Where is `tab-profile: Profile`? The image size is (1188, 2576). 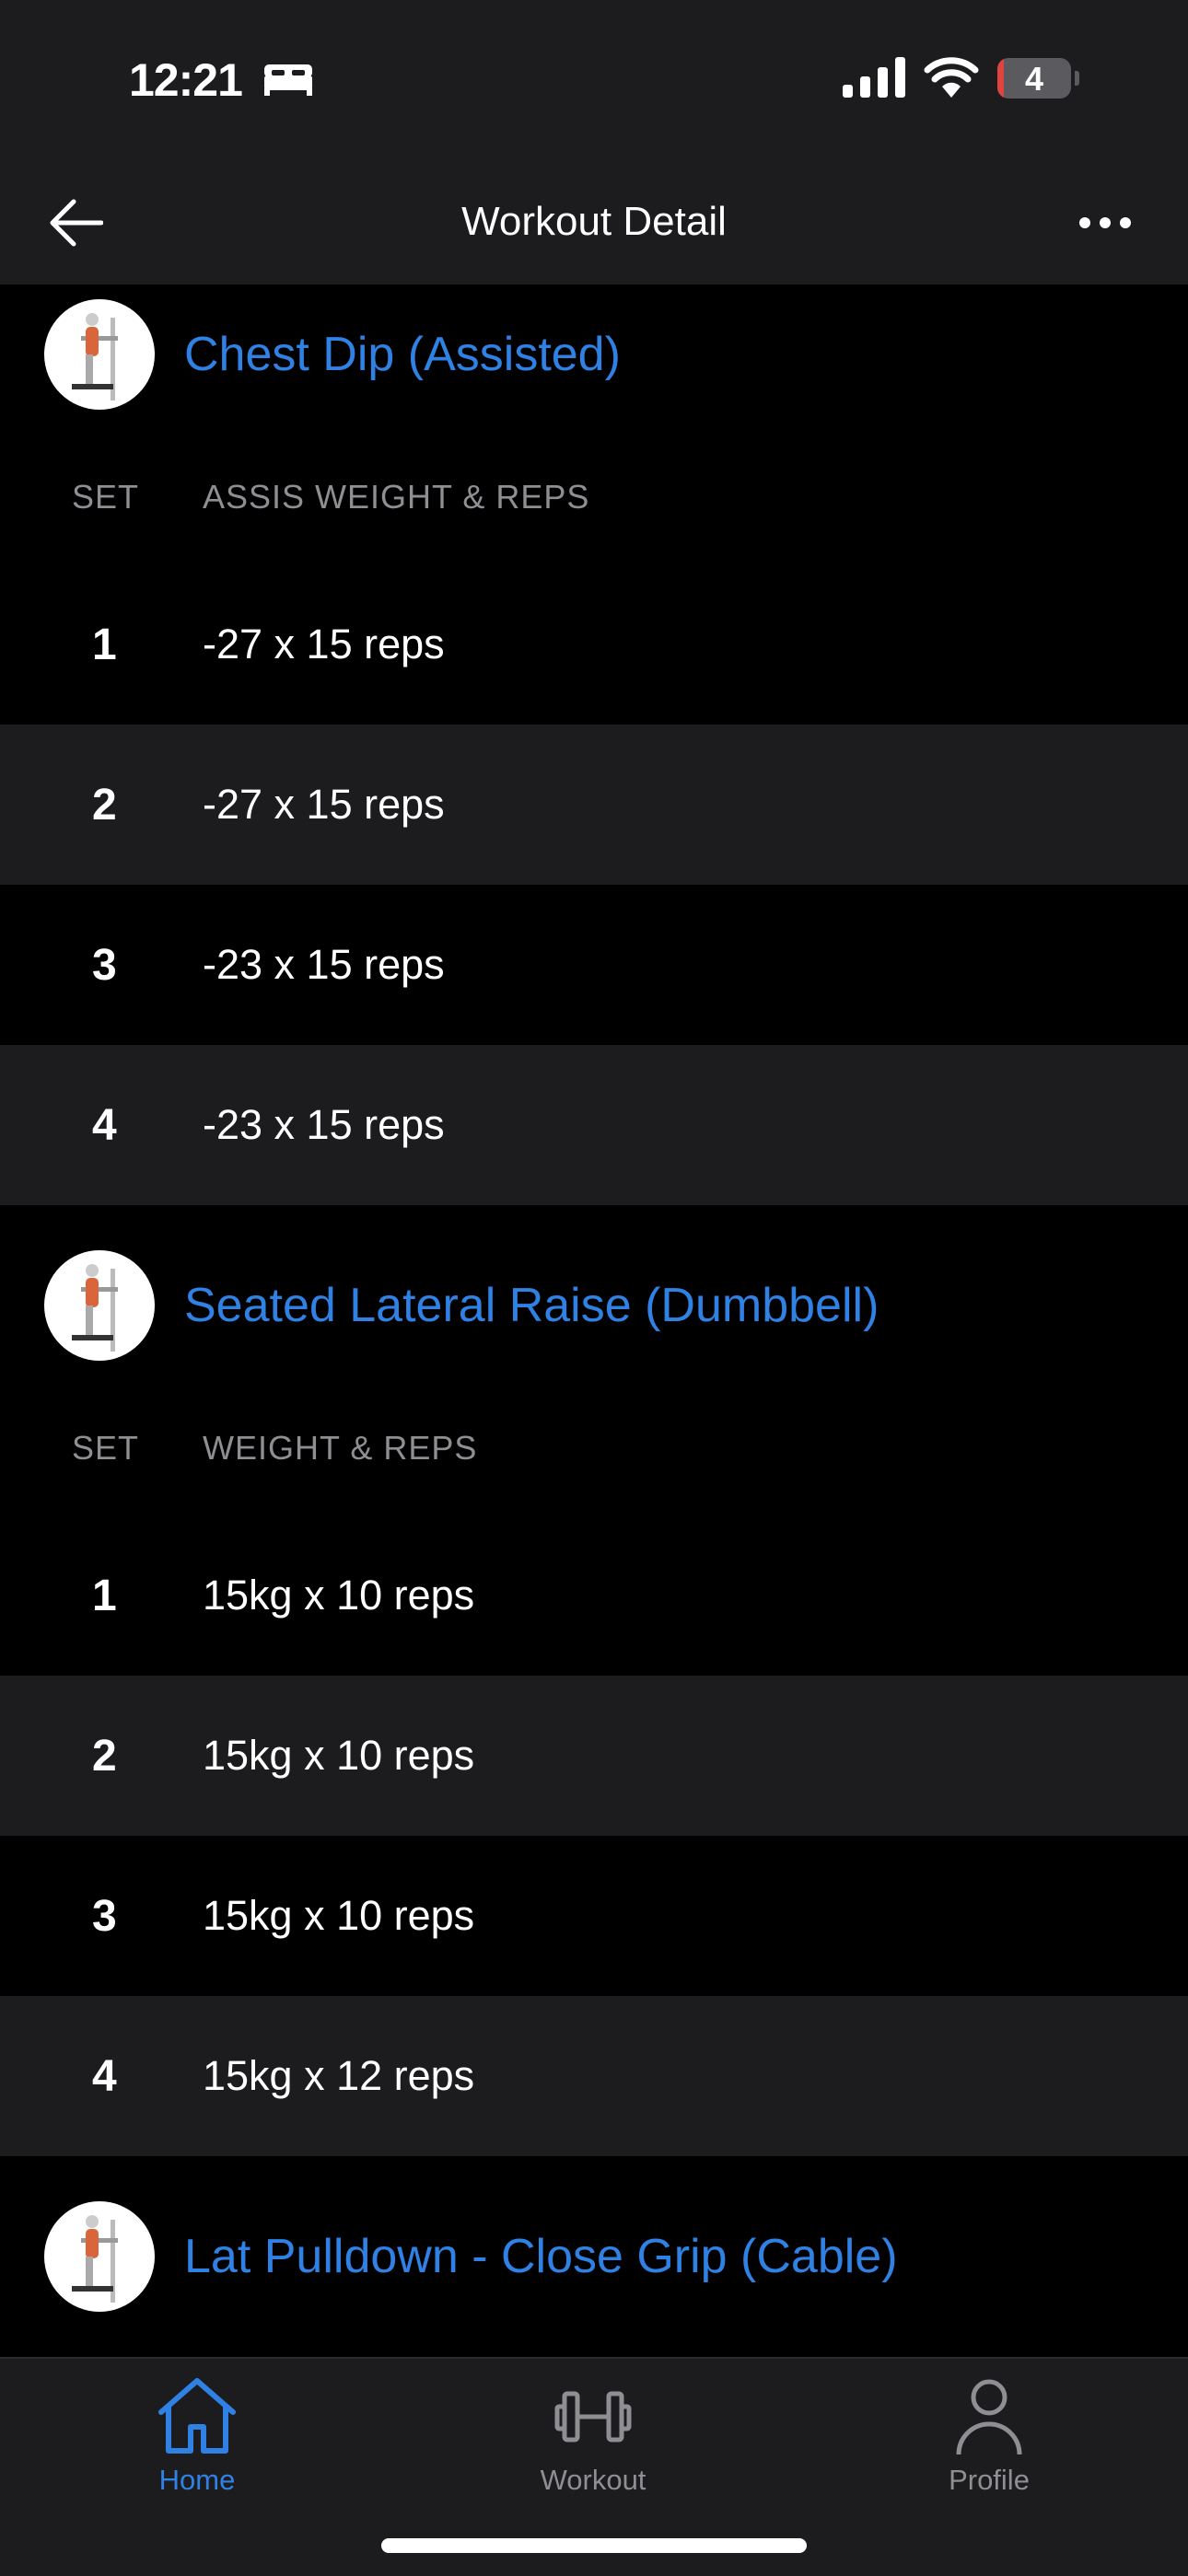
tab-profile: Profile is located at coordinates (989, 2437).